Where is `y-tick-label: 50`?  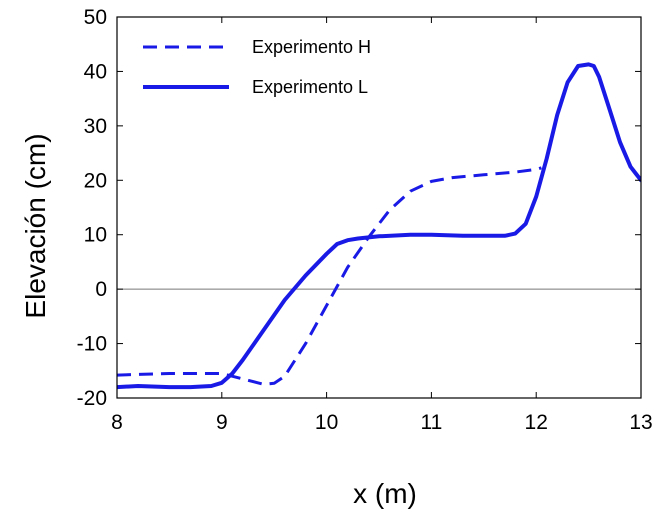
y-tick-label: 50 is located at coordinates (95, 17).